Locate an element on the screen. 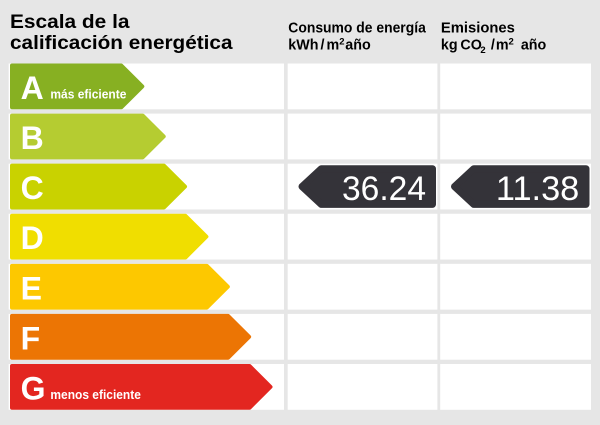  svg-text: B is located at coordinates (32, 138).